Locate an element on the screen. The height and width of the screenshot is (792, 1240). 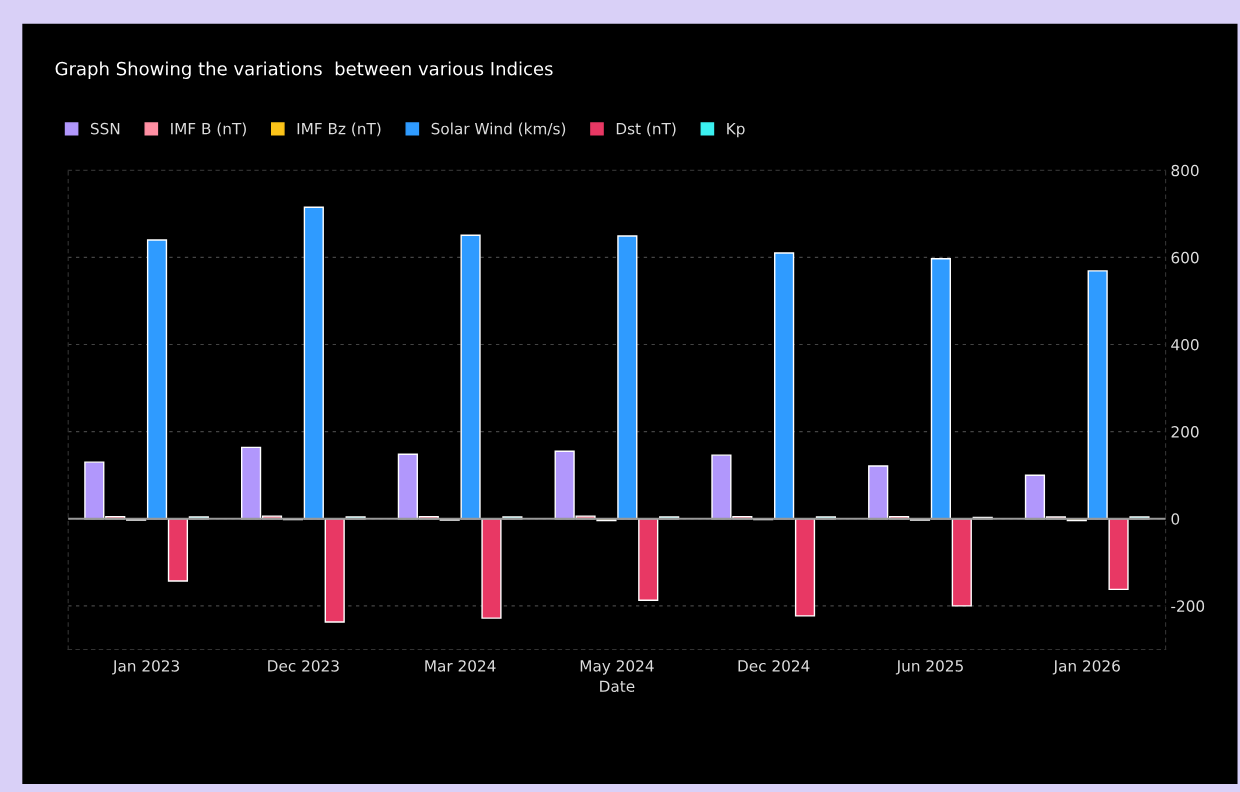
legend-label: SSN is located at coordinates (105, 128).